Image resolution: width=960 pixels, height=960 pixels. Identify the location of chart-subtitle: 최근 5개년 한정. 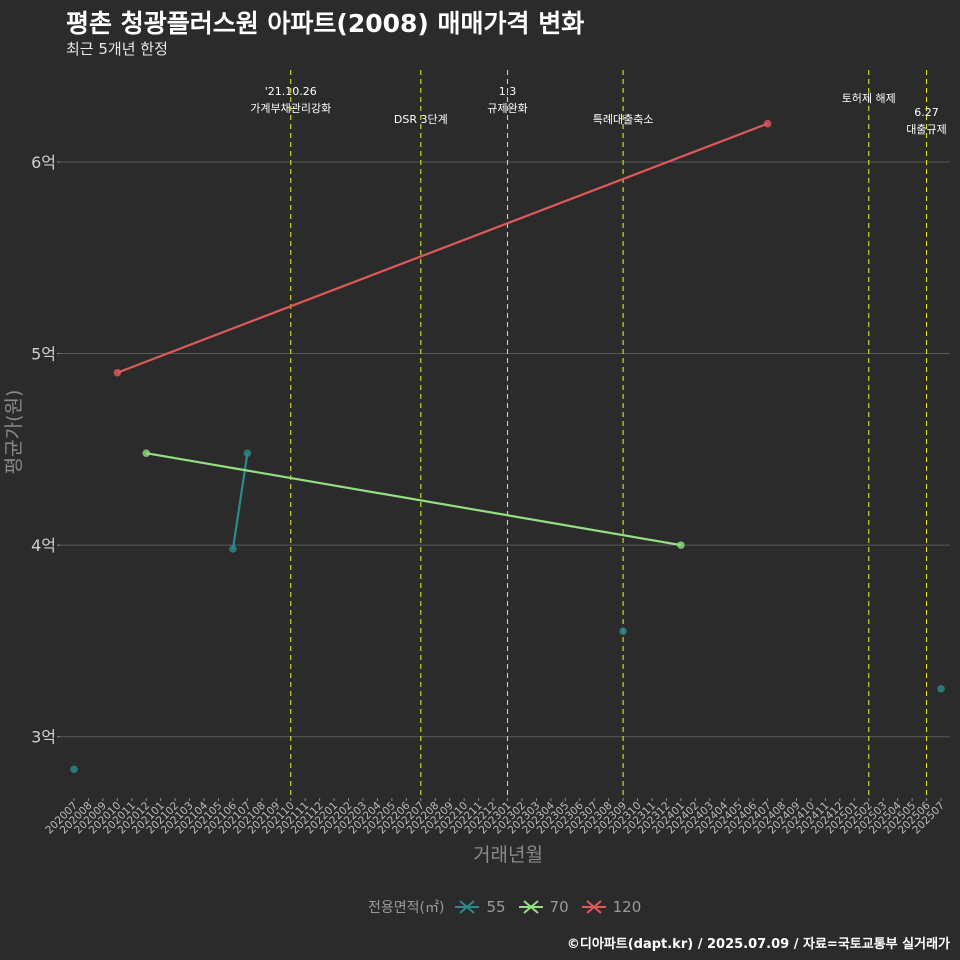
(117, 49).